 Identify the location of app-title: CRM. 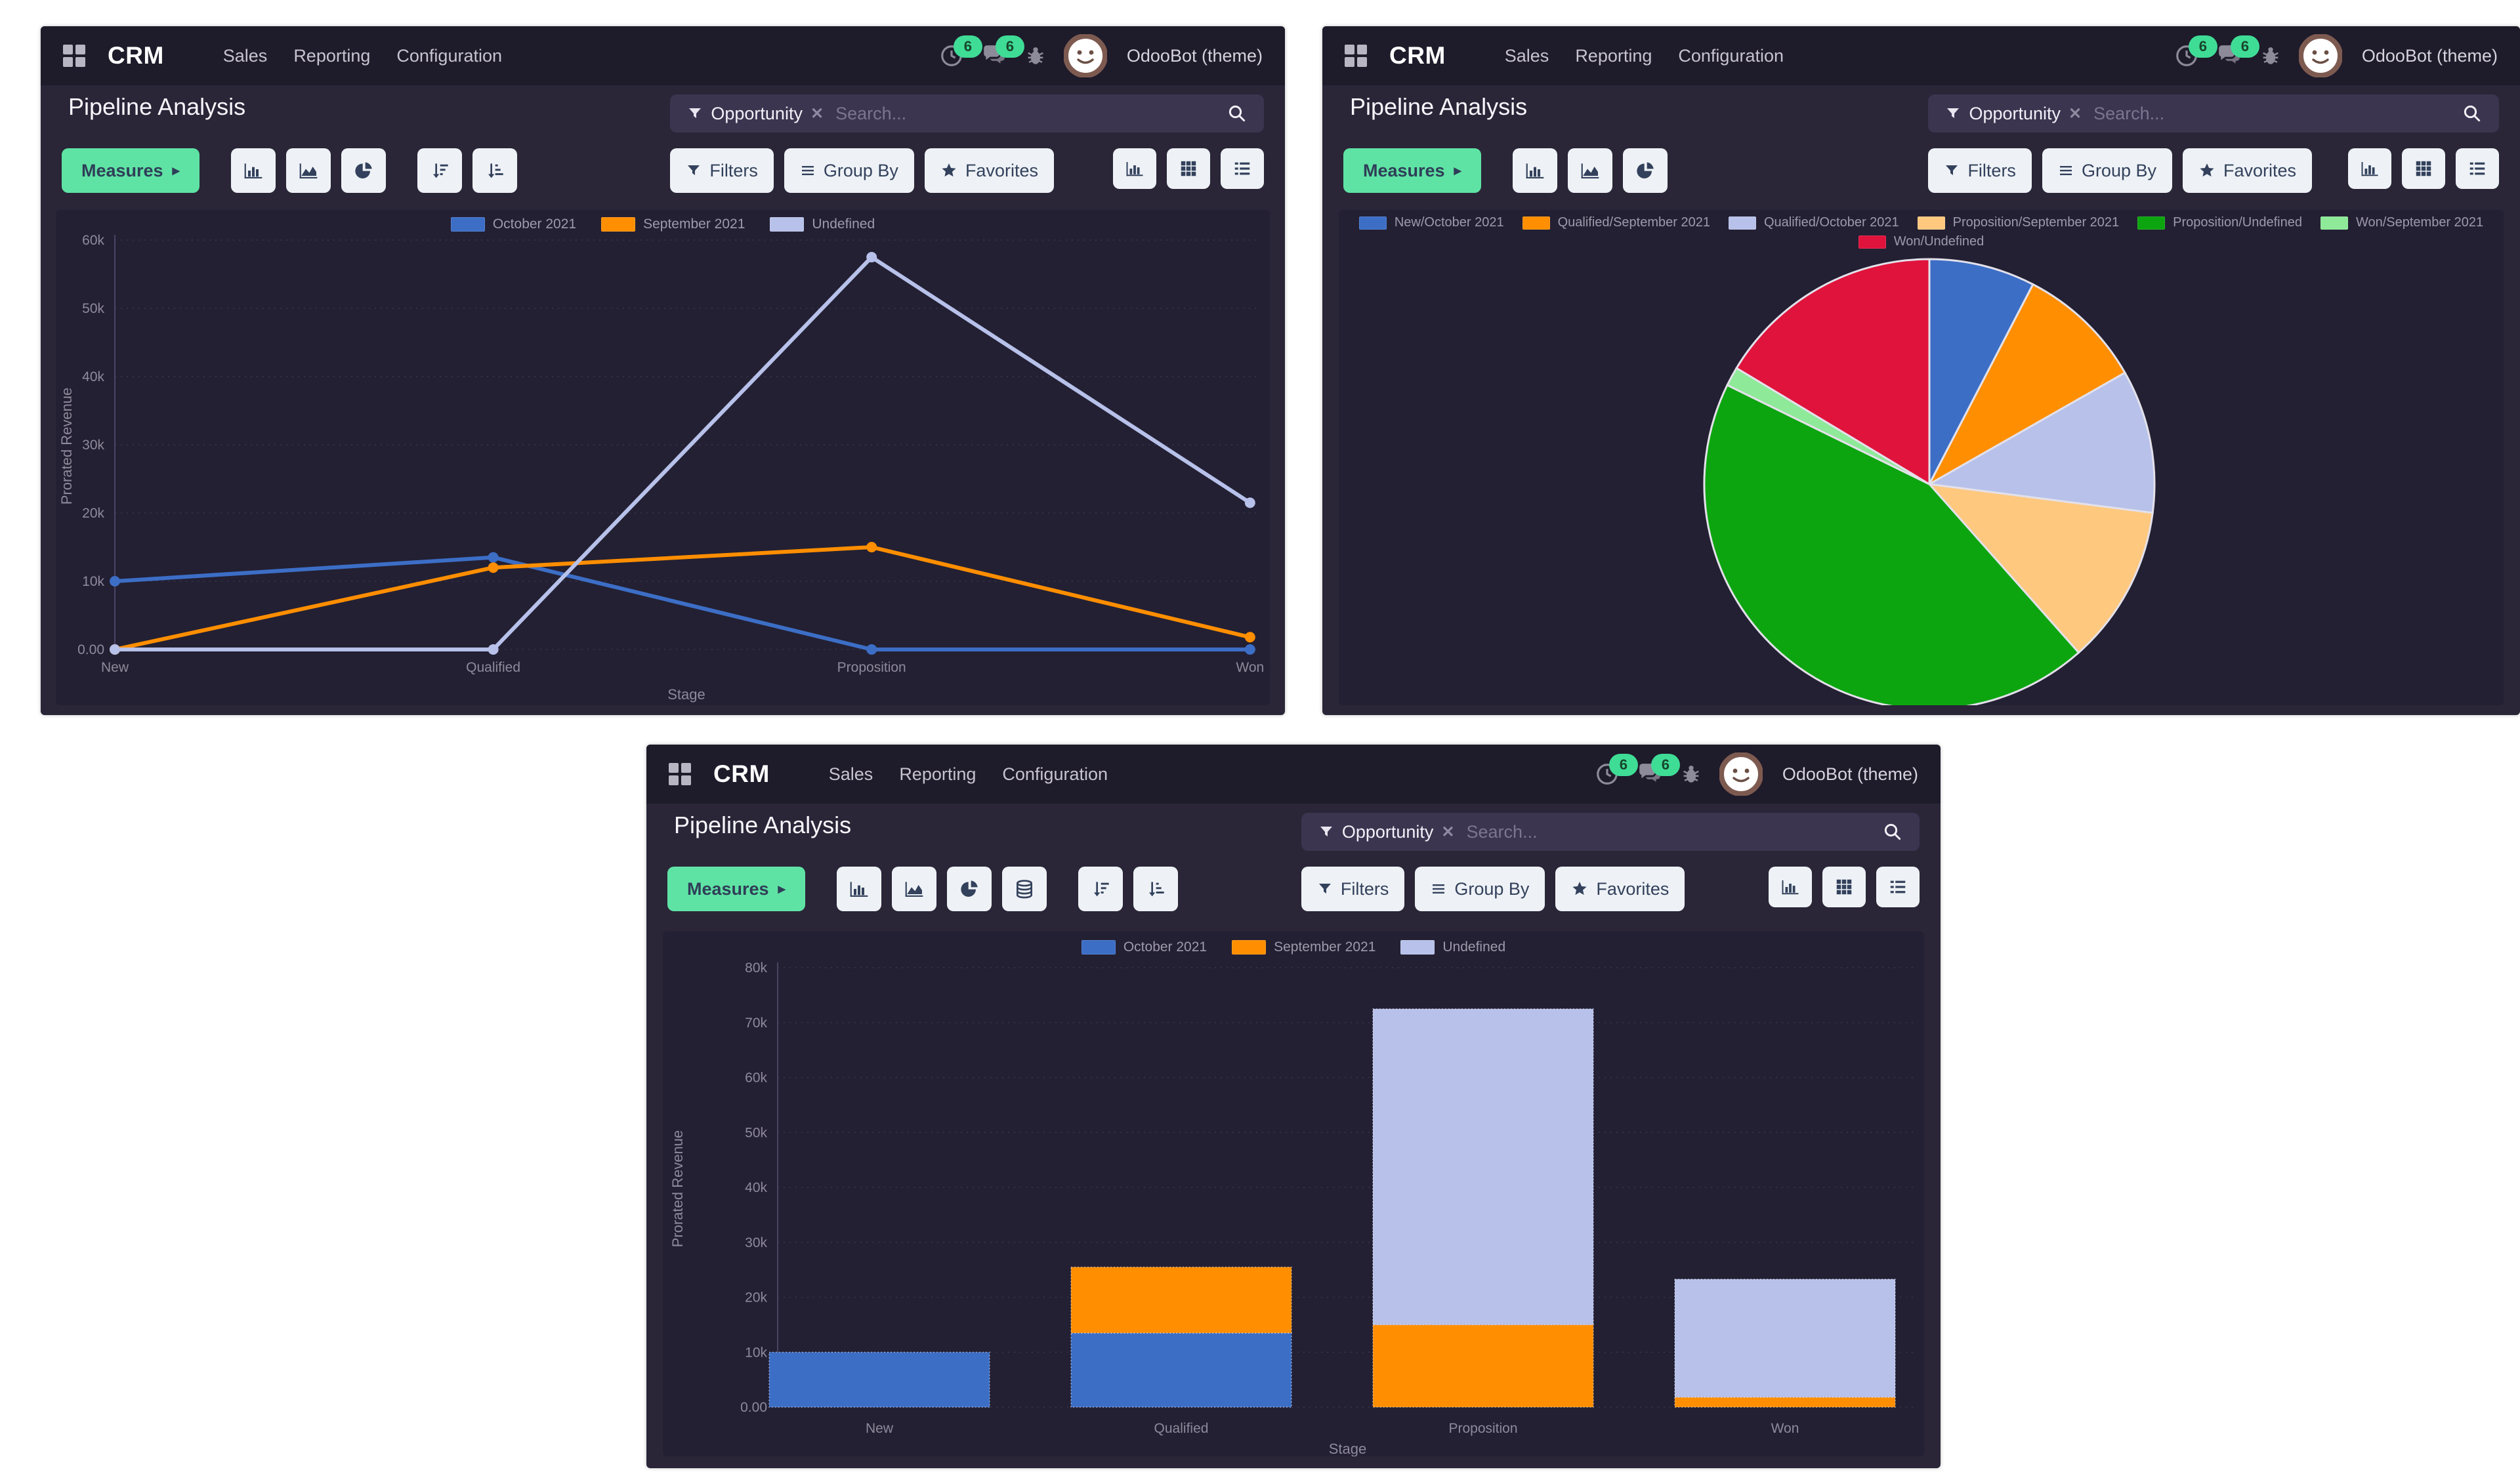
(741, 773).